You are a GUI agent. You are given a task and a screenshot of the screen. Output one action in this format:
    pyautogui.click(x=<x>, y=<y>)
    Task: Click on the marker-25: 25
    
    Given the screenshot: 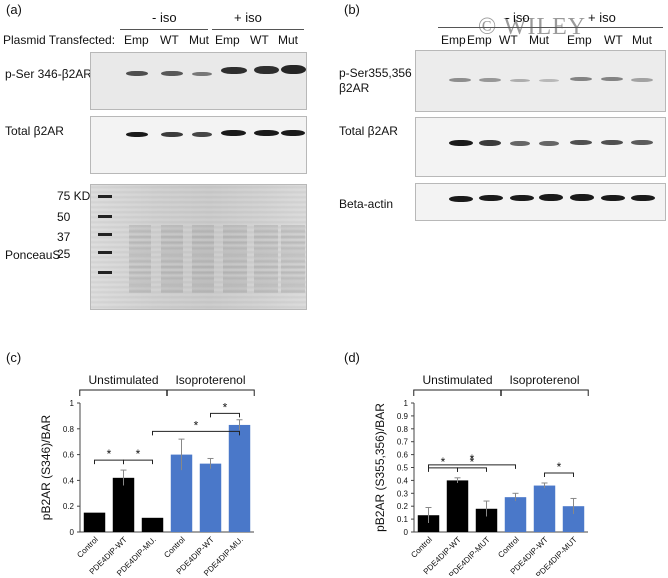 What is the action you would take?
    pyautogui.click(x=64, y=254)
    